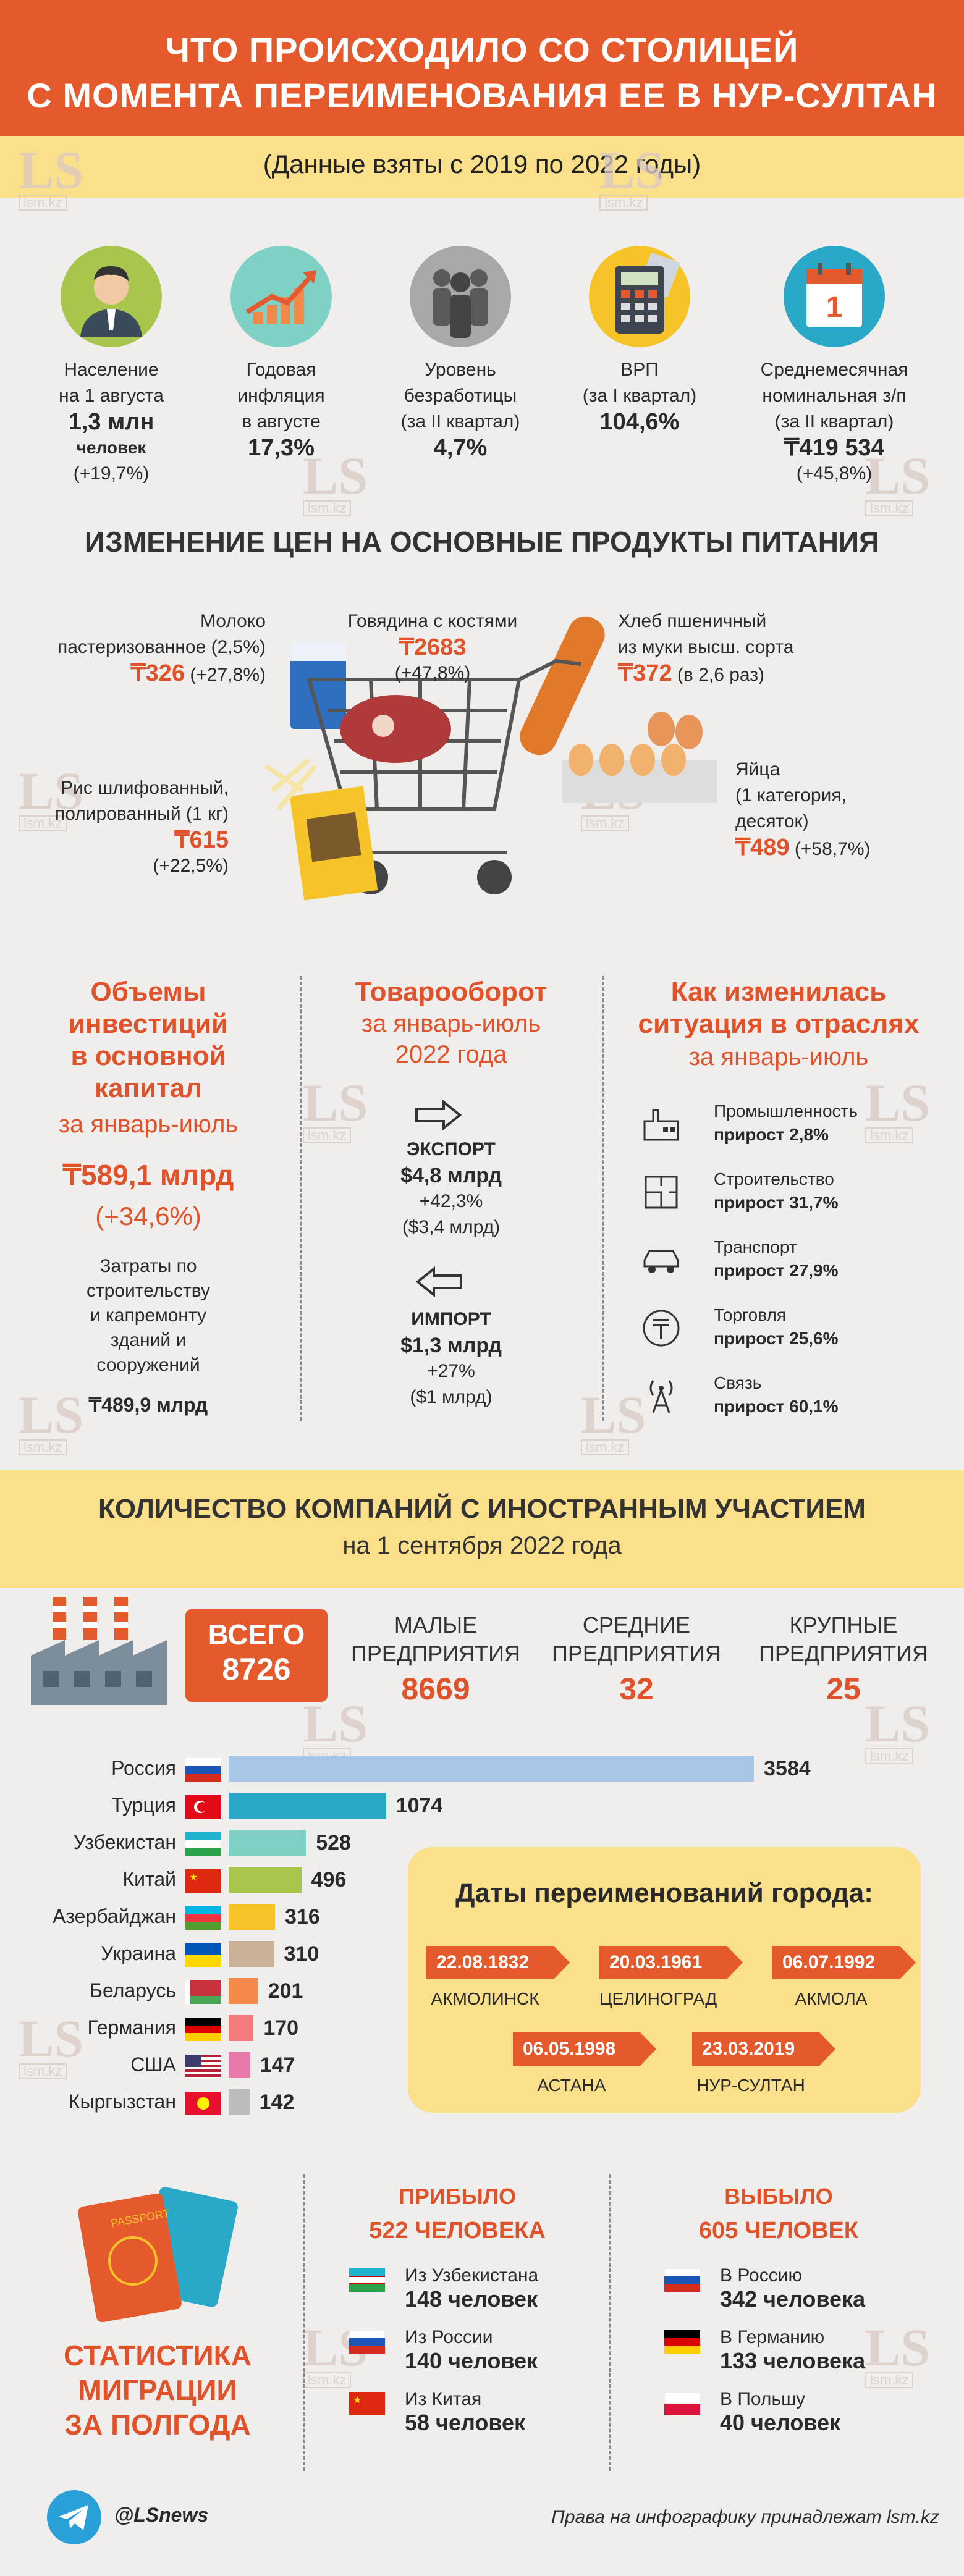  I want to click on bar-value: 496, so click(329, 1880).